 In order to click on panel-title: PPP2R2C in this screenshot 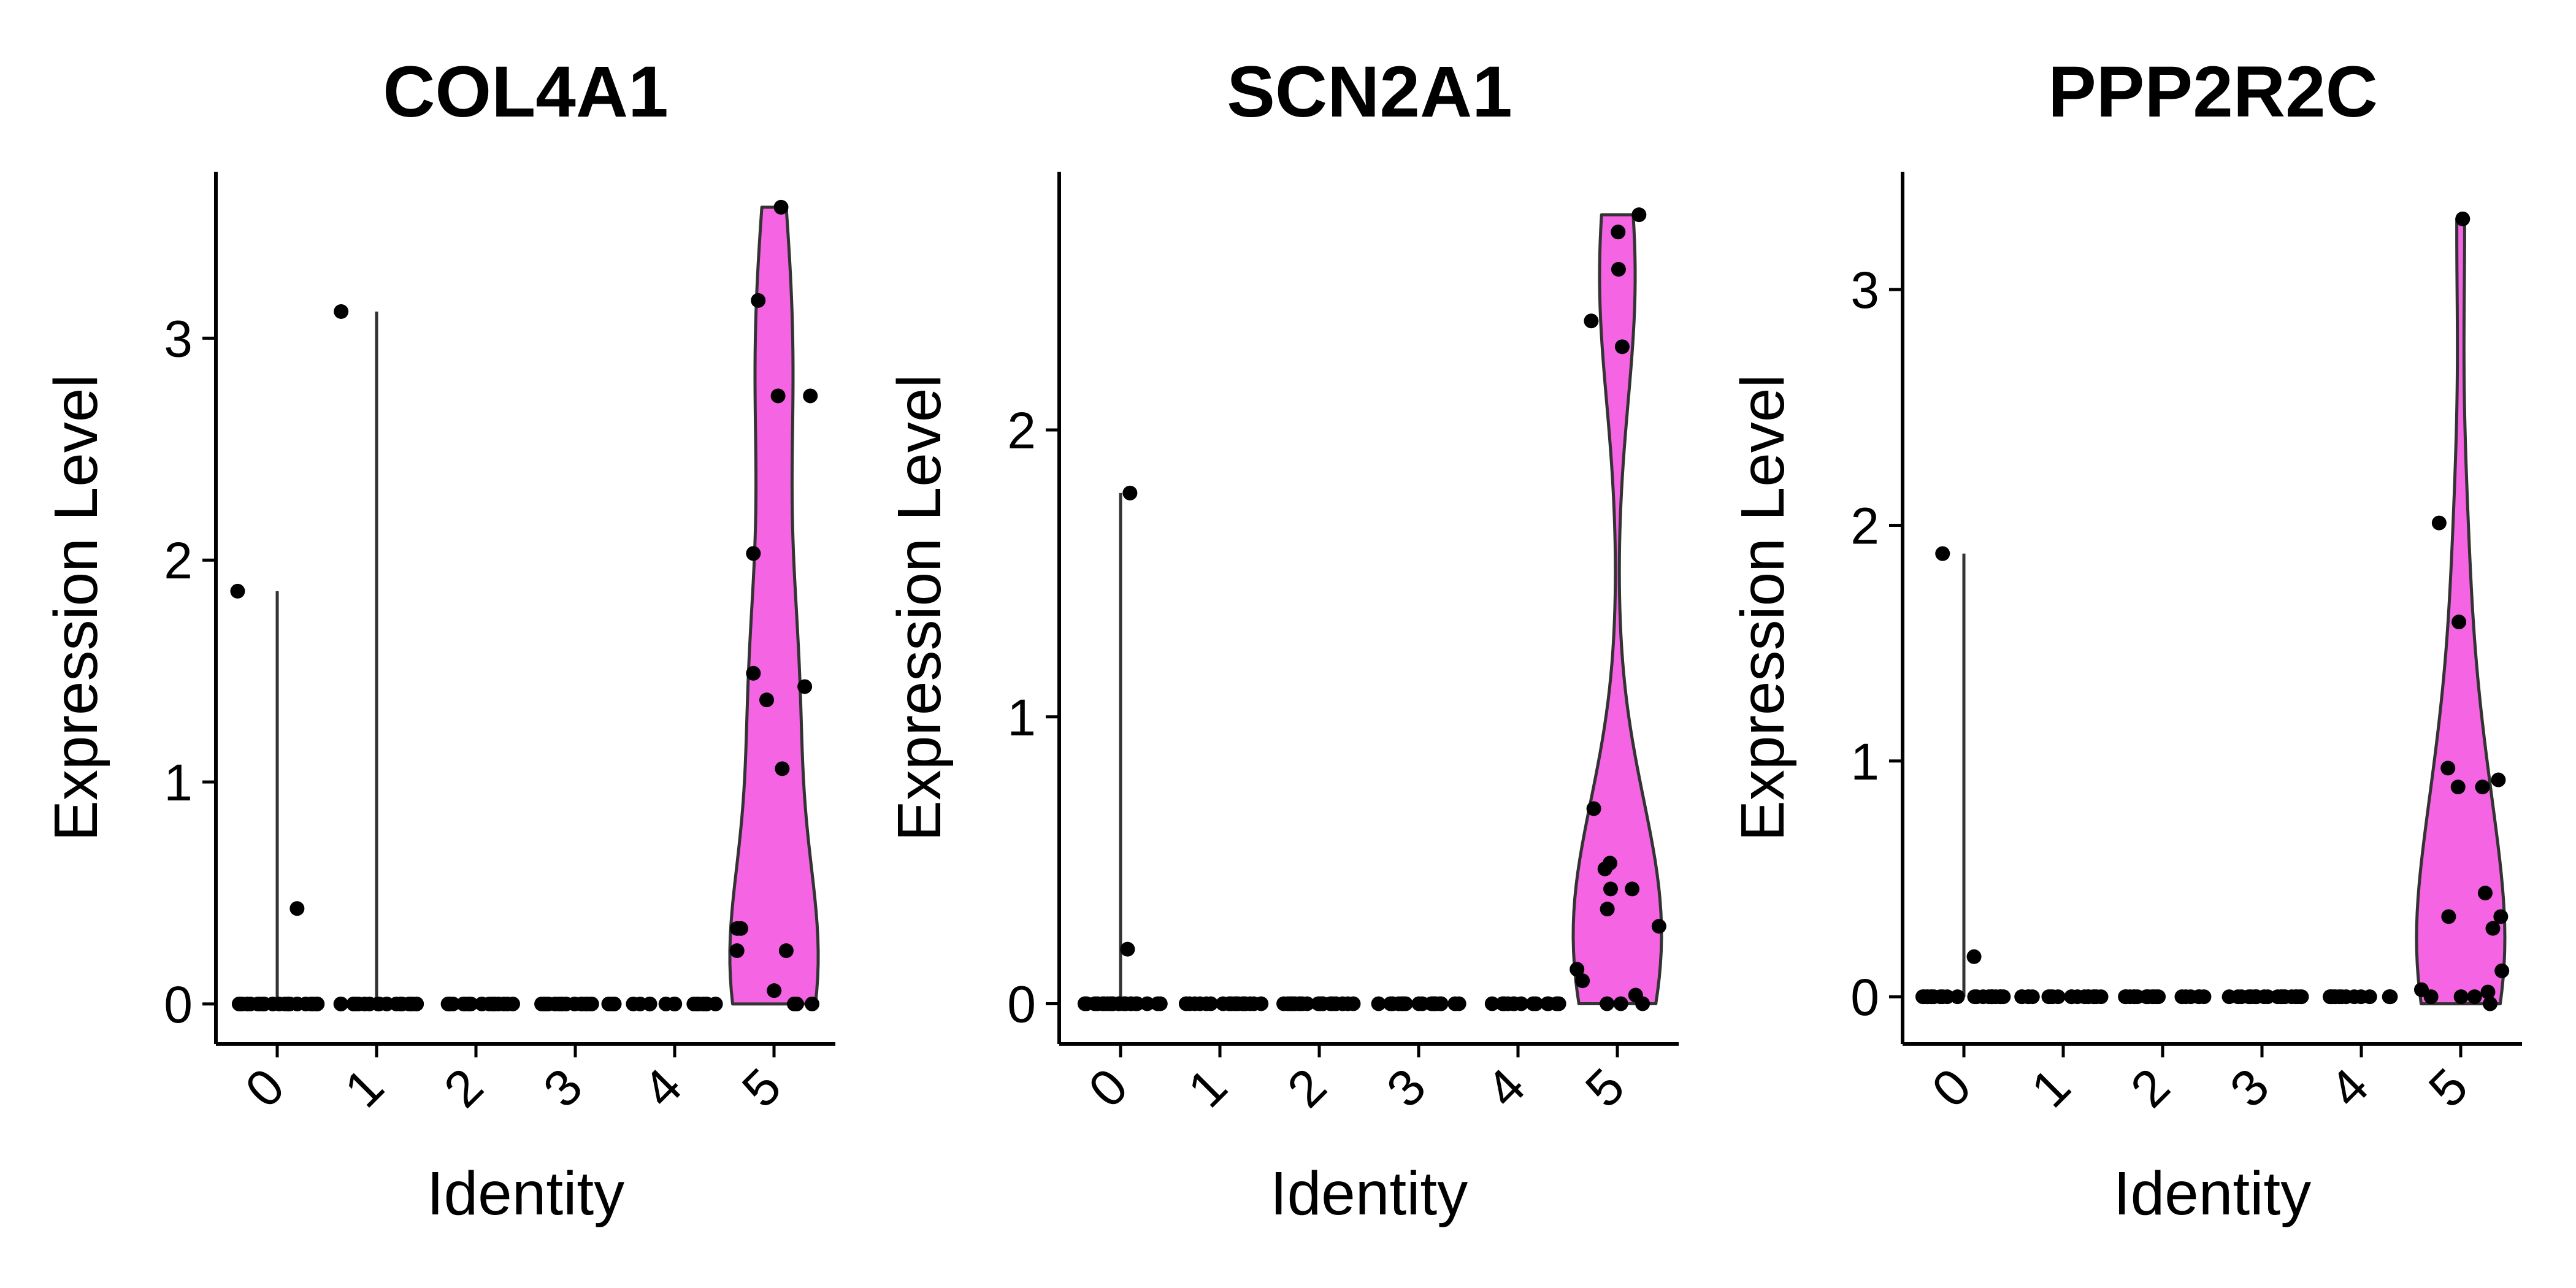, I will do `click(2213, 92)`.